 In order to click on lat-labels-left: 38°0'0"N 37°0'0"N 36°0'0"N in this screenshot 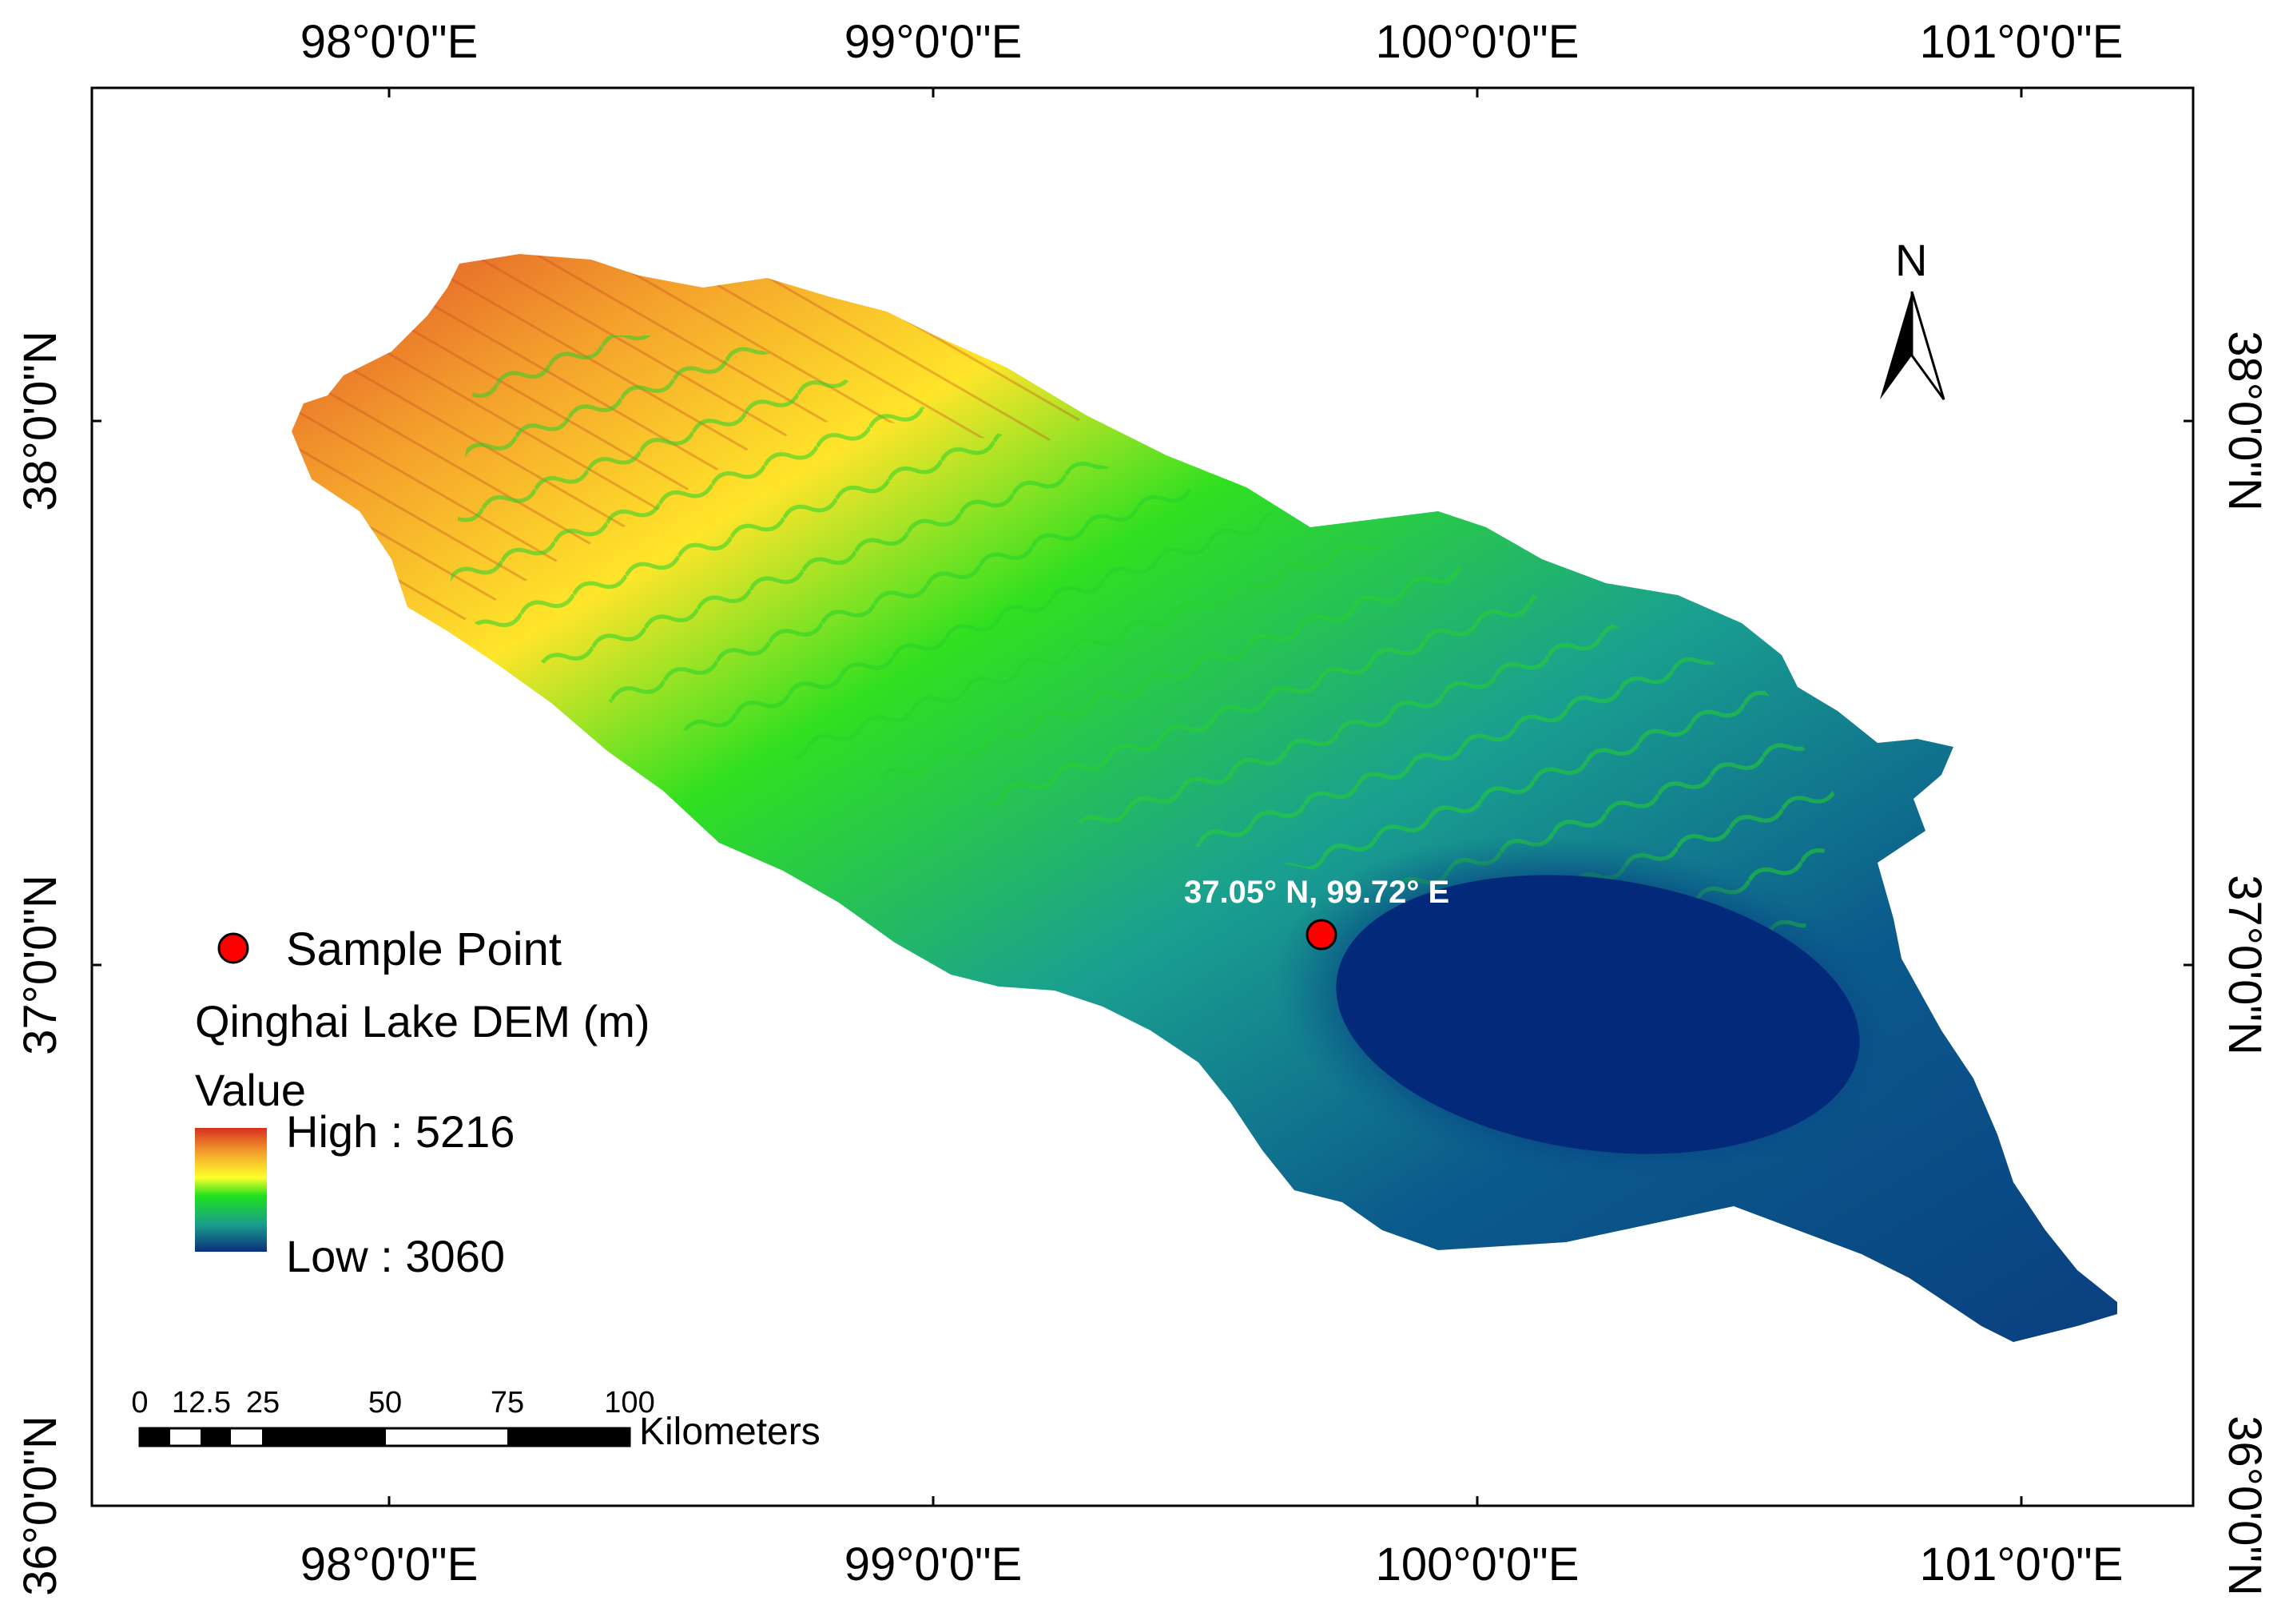, I will do `click(40, 963)`.